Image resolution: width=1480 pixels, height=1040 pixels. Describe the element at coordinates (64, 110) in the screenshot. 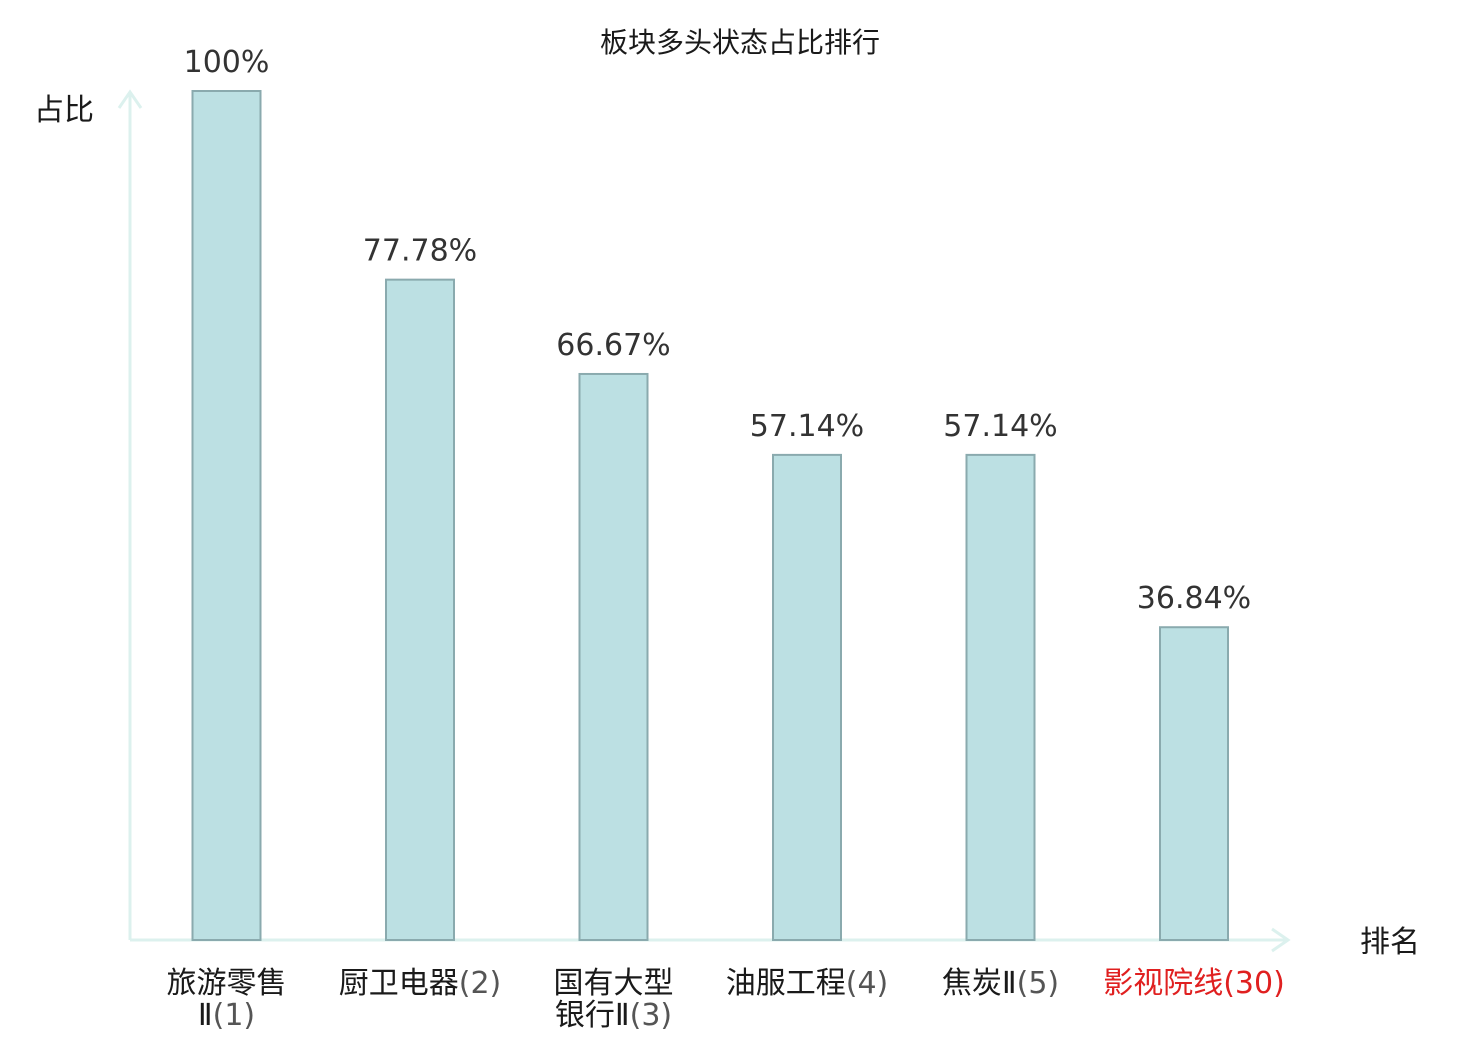

I see `y-axis-label: 占比` at that location.